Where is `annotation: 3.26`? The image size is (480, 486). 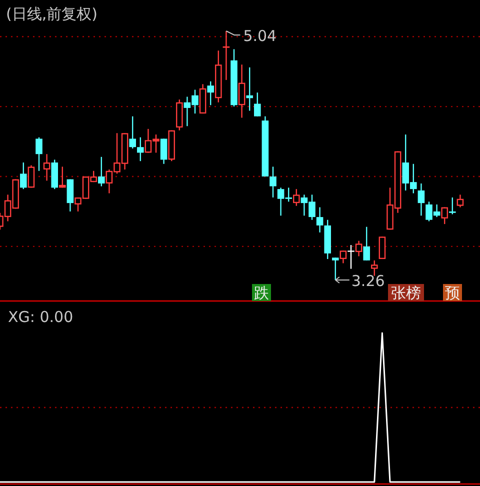 annotation: 3.26 is located at coordinates (368, 281).